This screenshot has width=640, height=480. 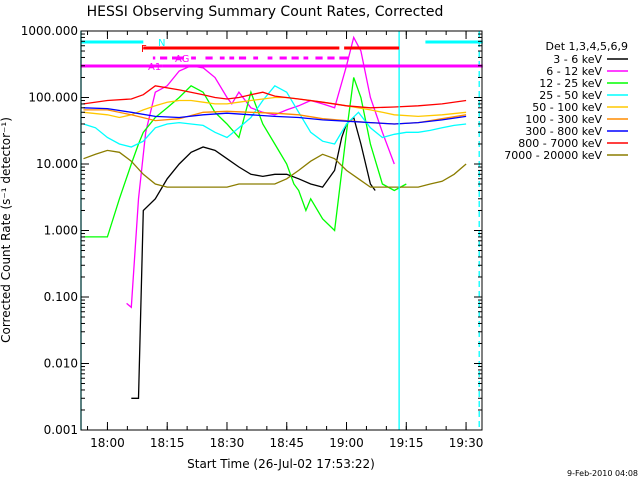 I want to click on flag-label-a1: A1, so click(x=154, y=67).